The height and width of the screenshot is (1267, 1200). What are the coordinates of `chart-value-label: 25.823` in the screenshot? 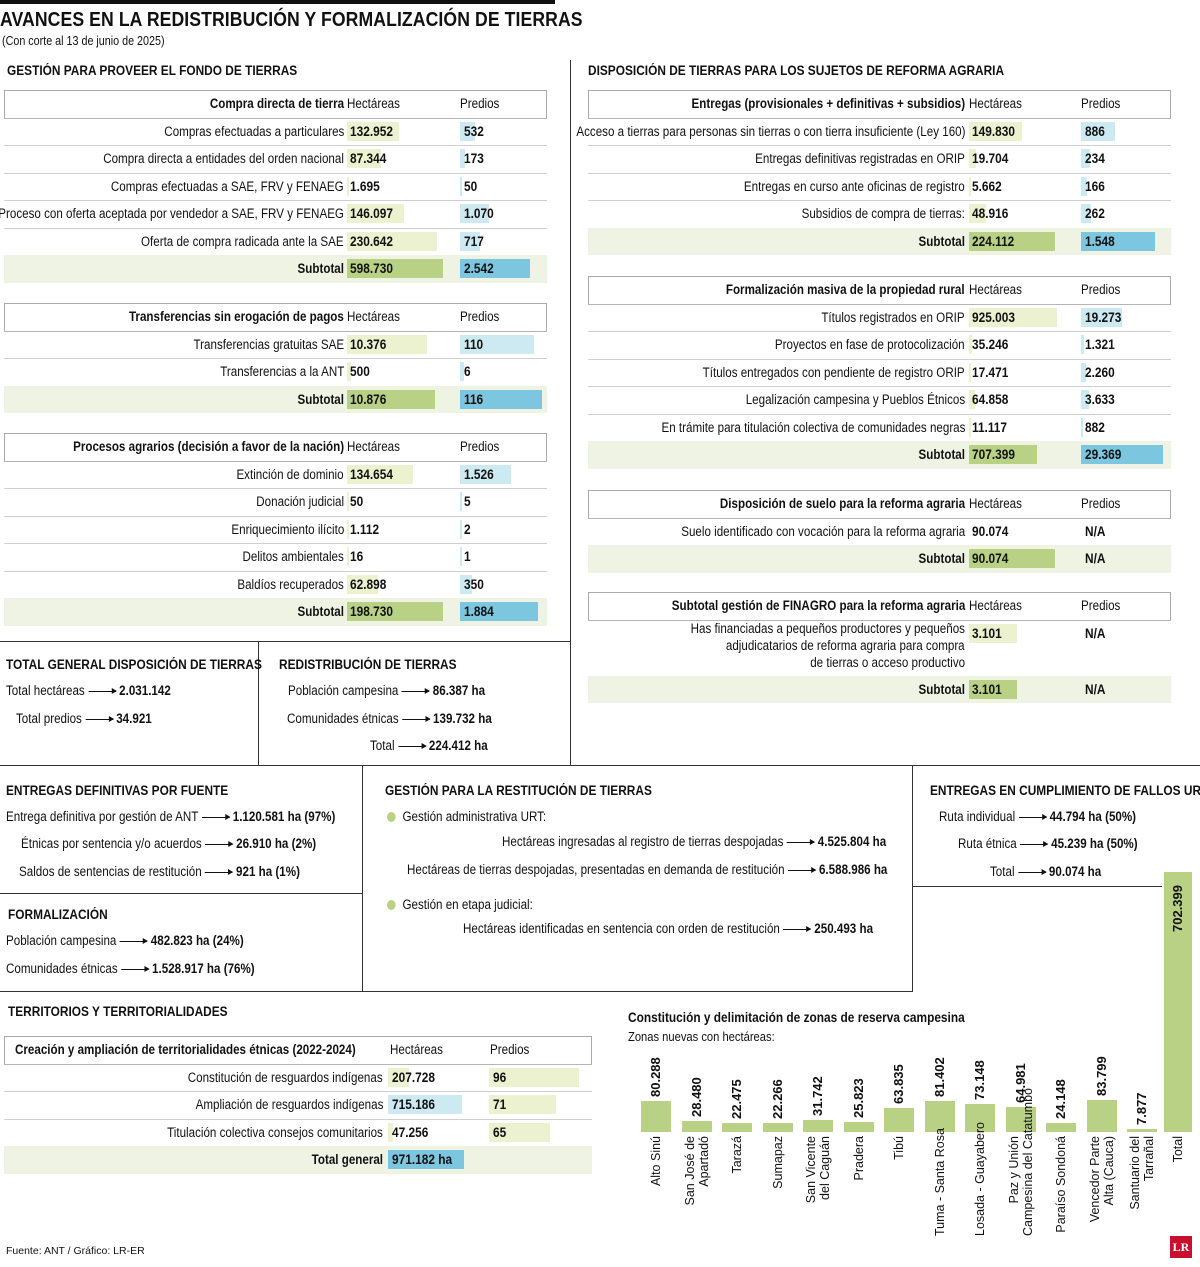 It's located at (858, 1098).